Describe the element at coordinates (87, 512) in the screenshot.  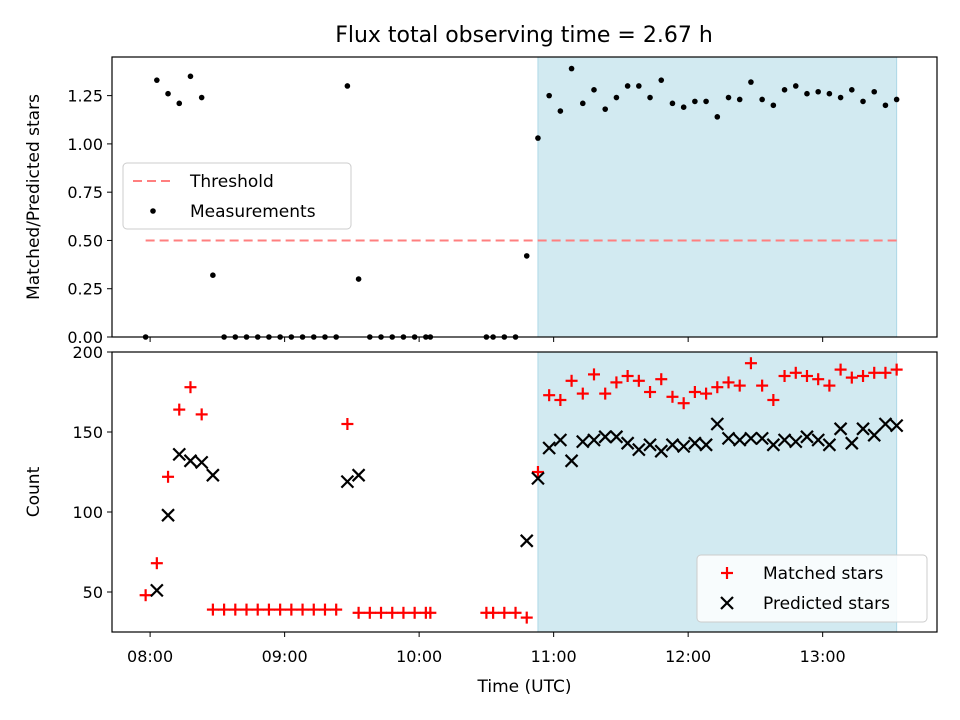
I see `y-tick-label: 100` at that location.